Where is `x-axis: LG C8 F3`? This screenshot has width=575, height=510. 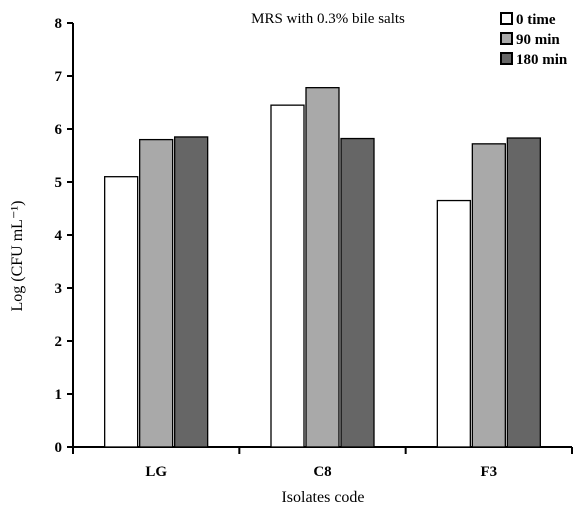
x-axis: LG C8 F3 is located at coordinates (322, 463).